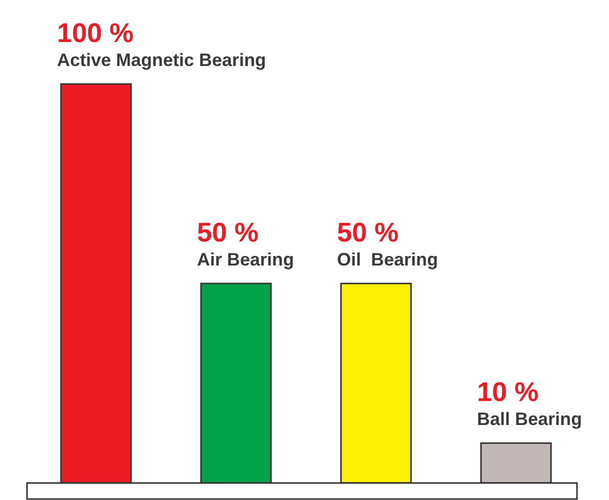  I want to click on x-tick-label: Active Magnetic Bearing, so click(161, 60).